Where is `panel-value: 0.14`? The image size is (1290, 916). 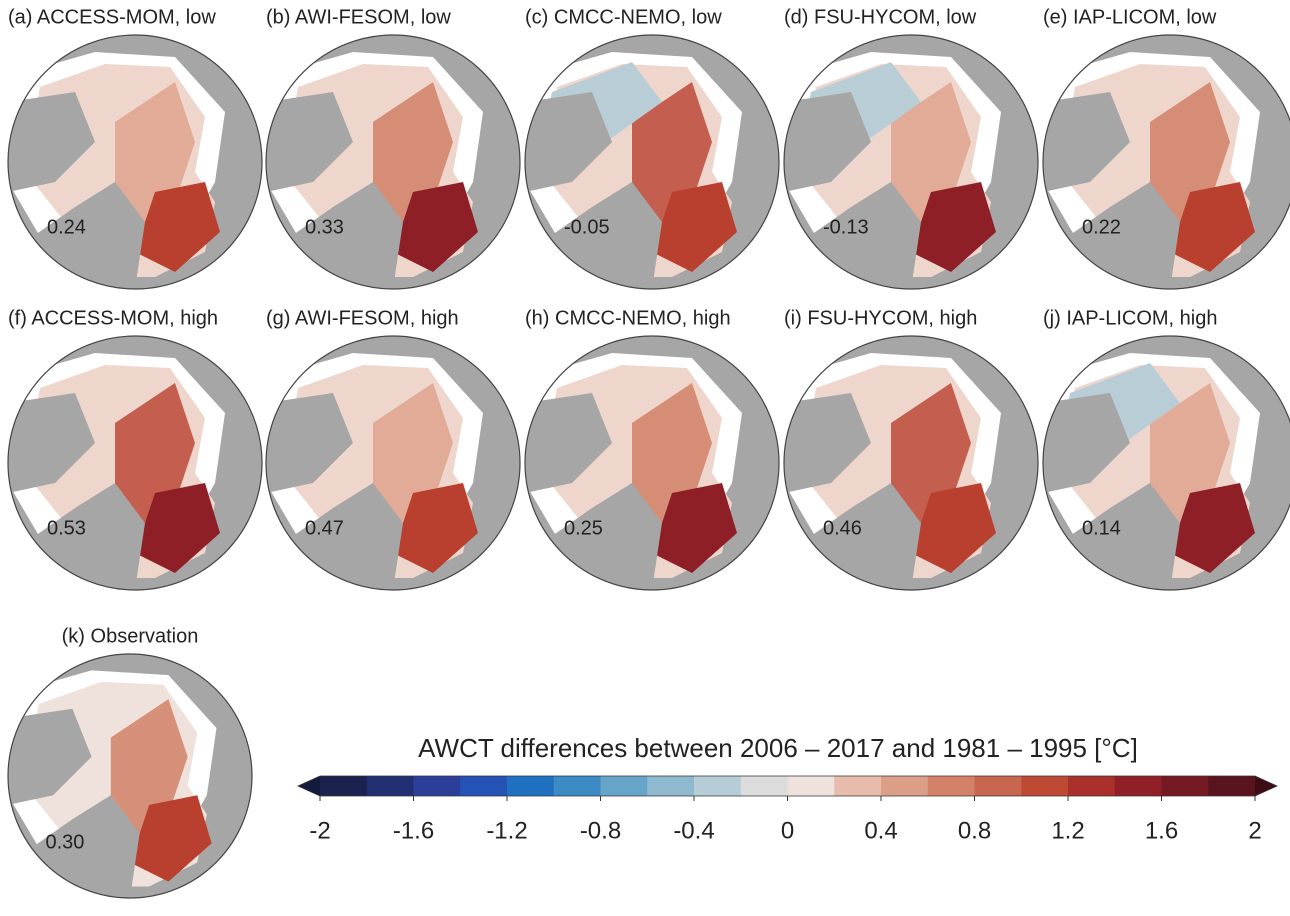 panel-value: 0.14 is located at coordinates (1101, 528).